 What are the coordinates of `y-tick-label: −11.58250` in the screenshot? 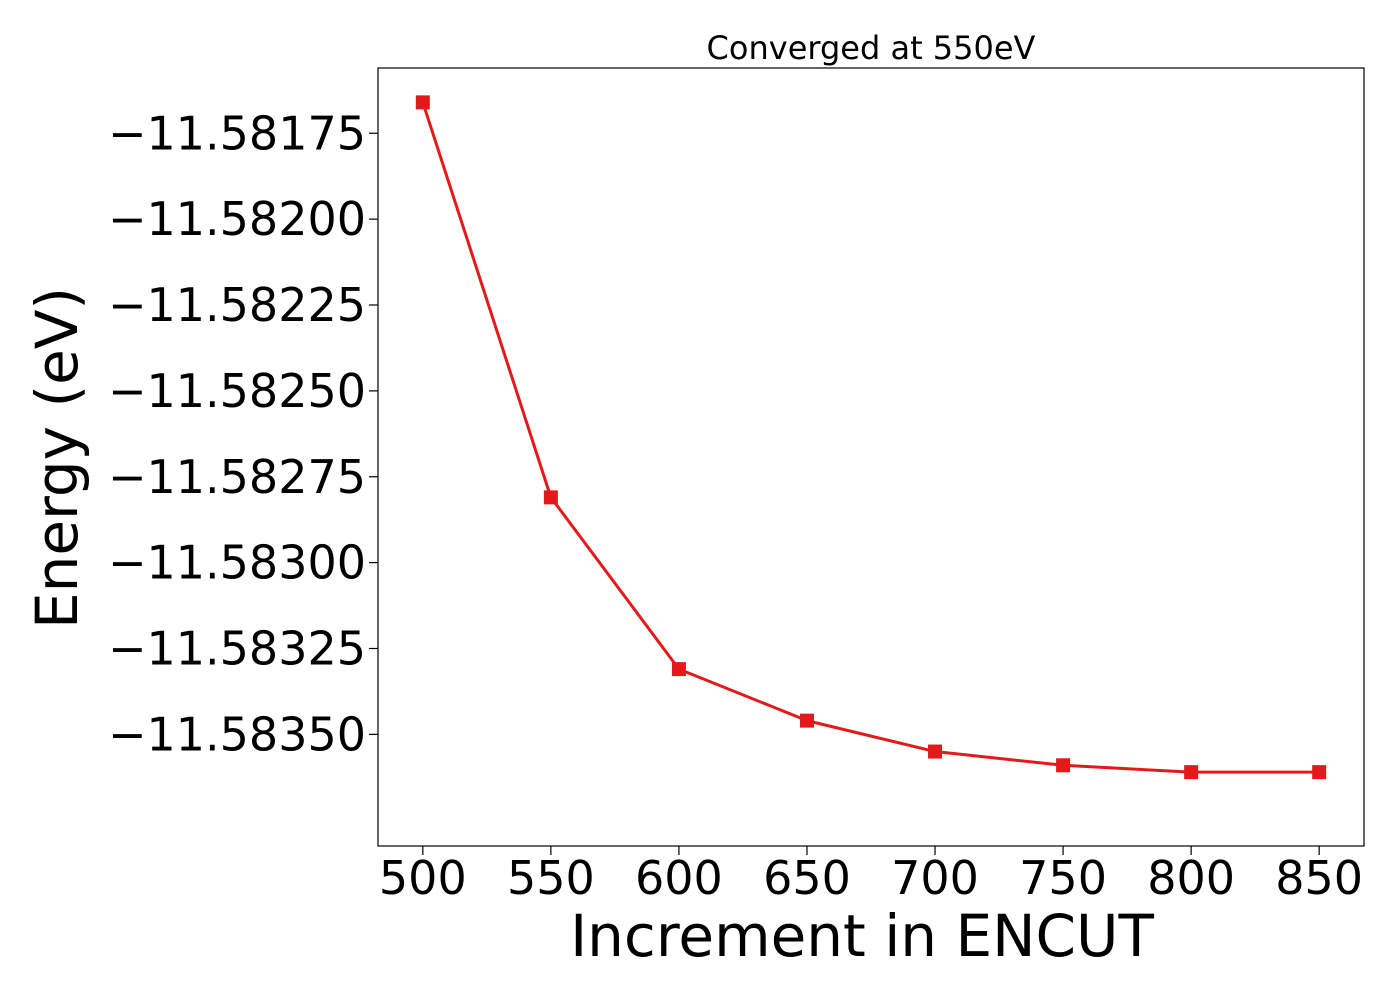 It's located at (237, 391).